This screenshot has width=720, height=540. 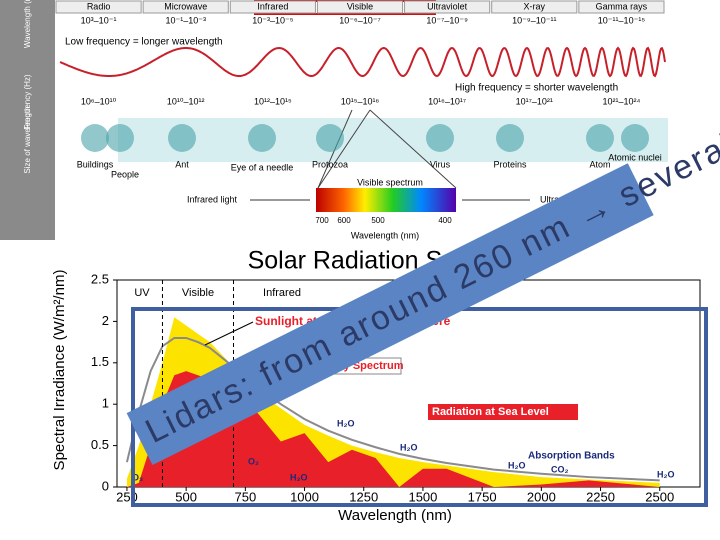 What do you see at coordinates (445, 220) in the screenshot?
I see `visible-tick: 400` at bounding box center [445, 220].